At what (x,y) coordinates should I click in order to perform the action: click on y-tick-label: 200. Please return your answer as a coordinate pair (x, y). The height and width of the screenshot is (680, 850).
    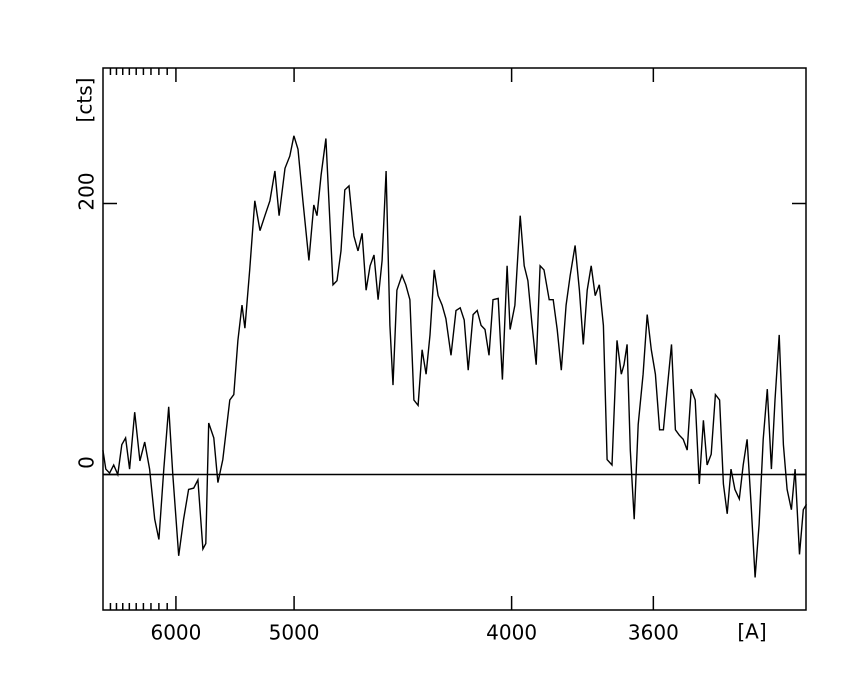
    Looking at the image, I should click on (87, 191).